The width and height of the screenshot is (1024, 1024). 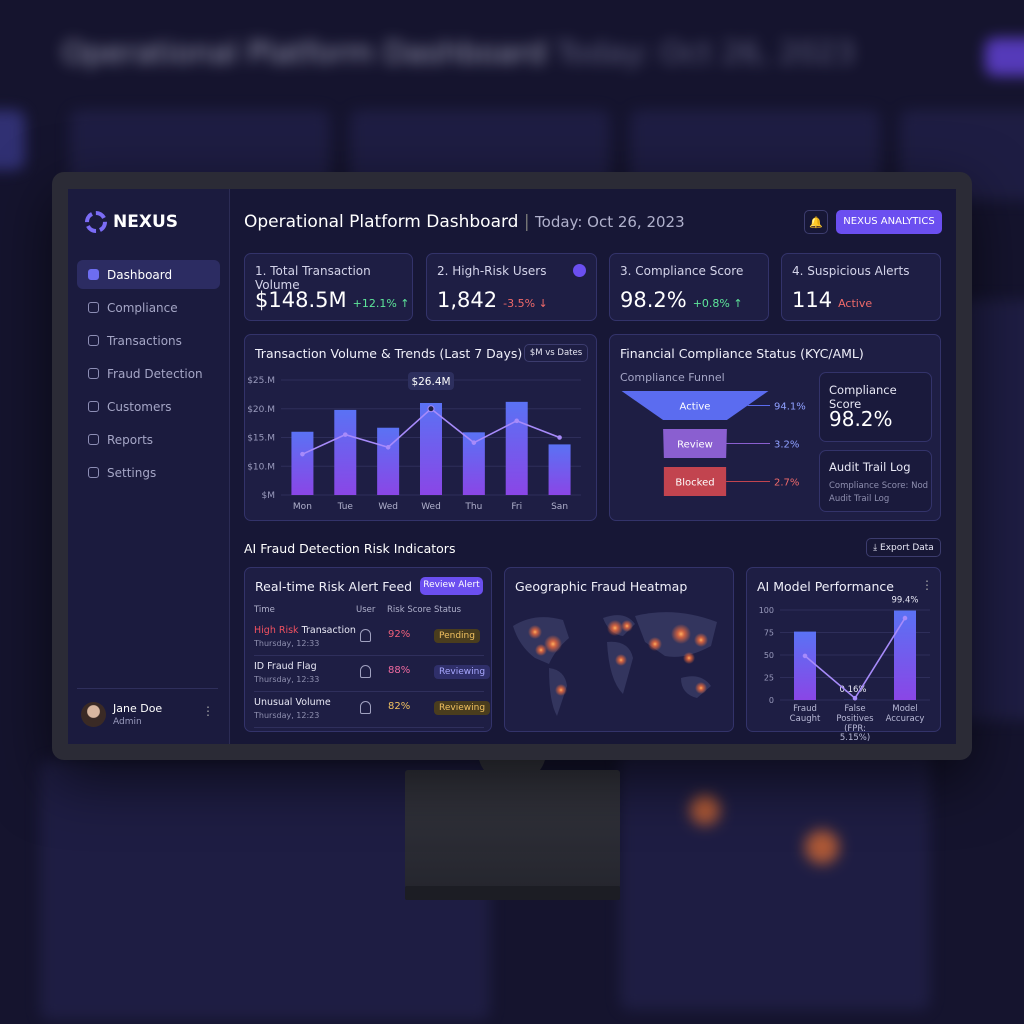 I want to click on kpi-label: 2. High-Risk Users, so click(x=492, y=271).